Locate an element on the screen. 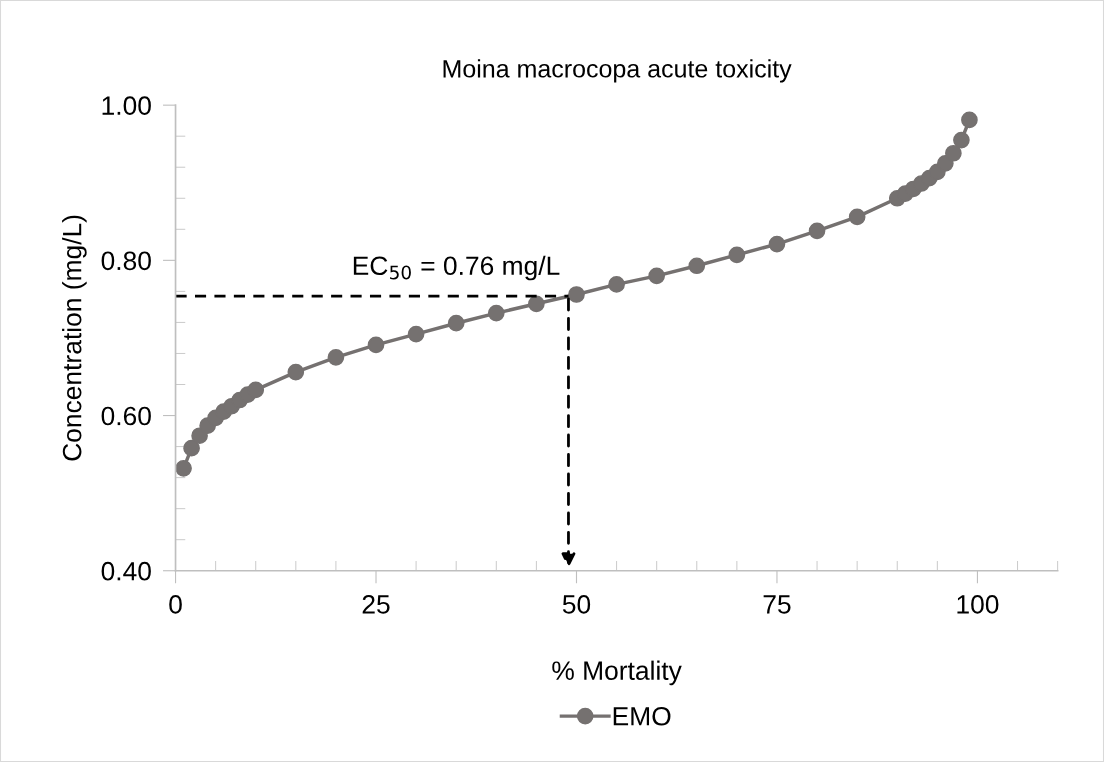 Image resolution: width=1104 pixels, height=762 pixels. y-tick-label: 0.80 is located at coordinates (126, 261).